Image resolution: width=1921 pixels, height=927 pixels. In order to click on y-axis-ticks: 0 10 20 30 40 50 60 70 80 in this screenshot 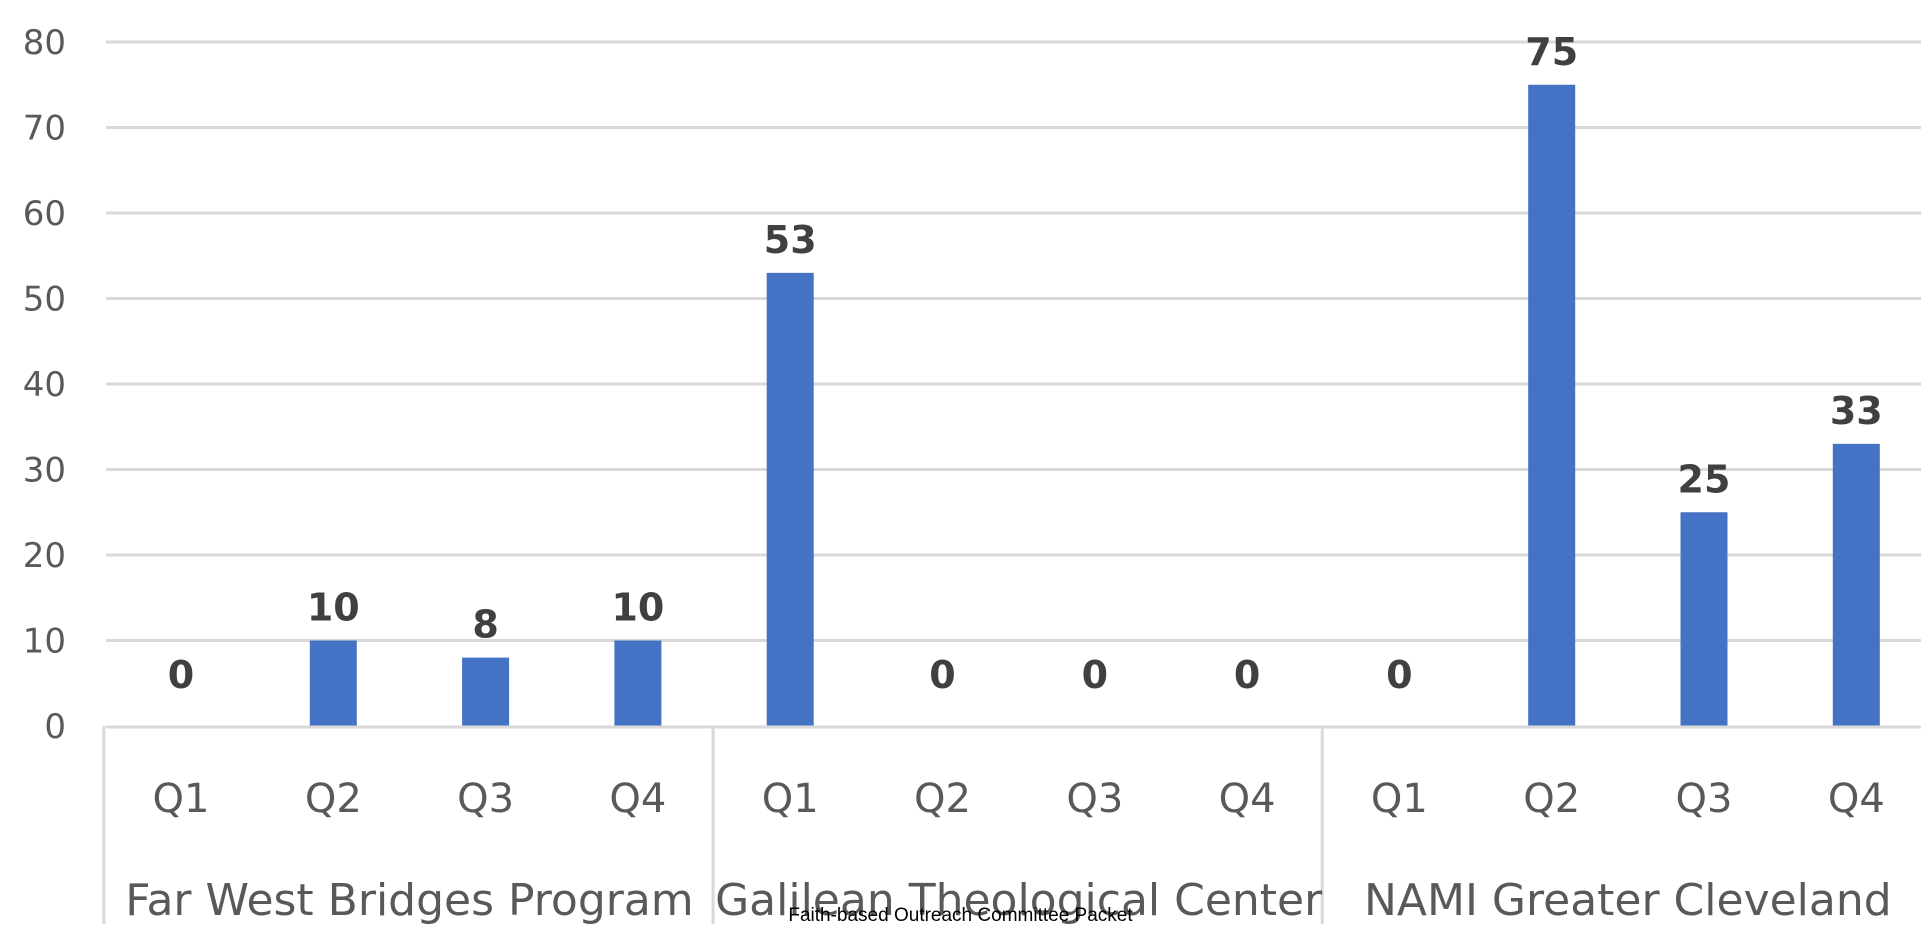, I will do `click(44, 385)`.